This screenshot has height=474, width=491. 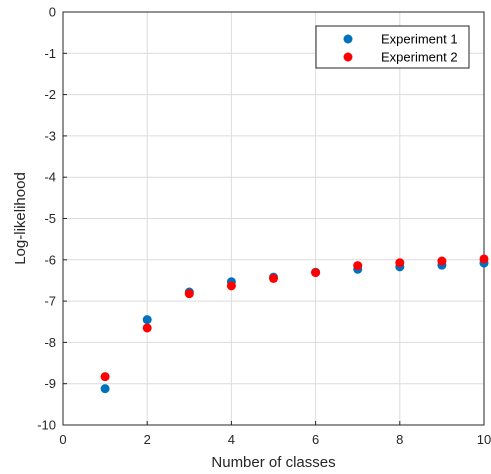 What do you see at coordinates (62, 439) in the screenshot?
I see `x-tick-label: 0` at bounding box center [62, 439].